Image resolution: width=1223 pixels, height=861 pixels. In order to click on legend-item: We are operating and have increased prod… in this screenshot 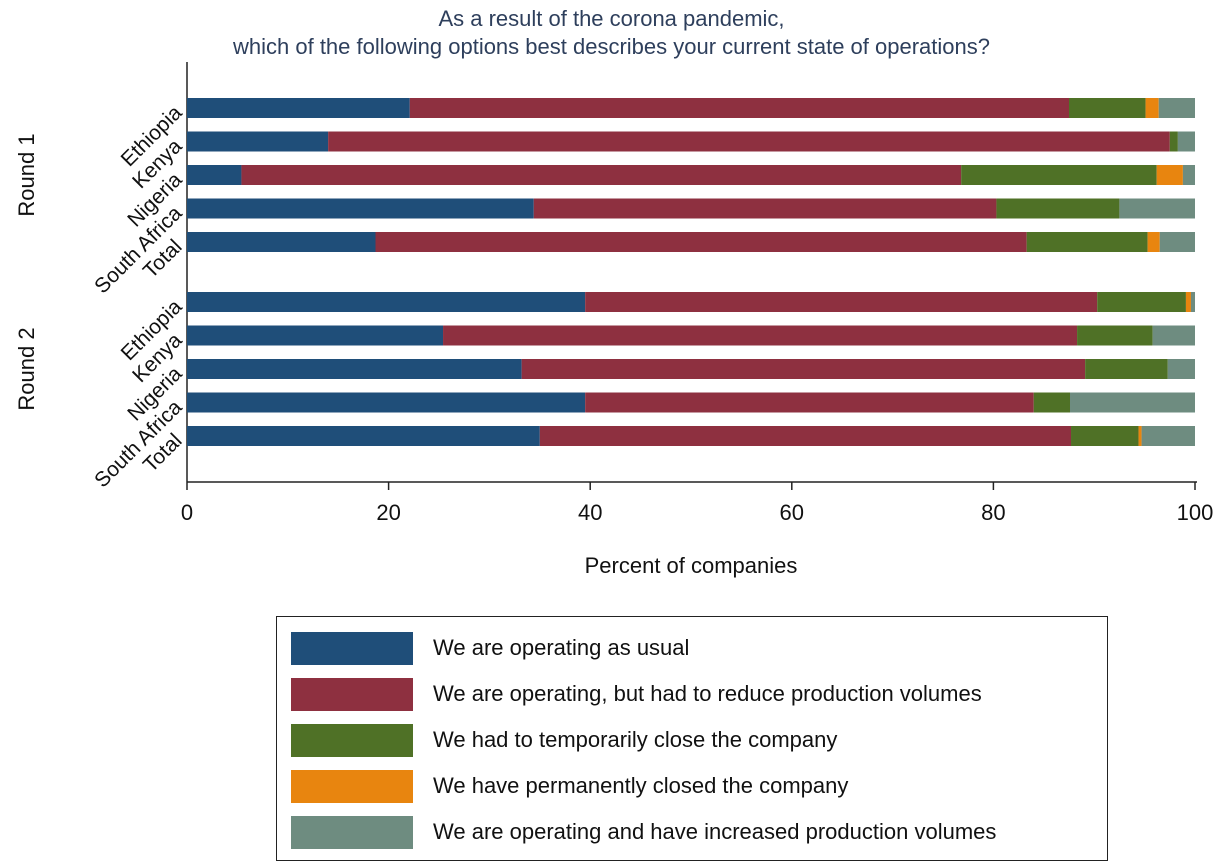, I will do `click(643, 832)`.